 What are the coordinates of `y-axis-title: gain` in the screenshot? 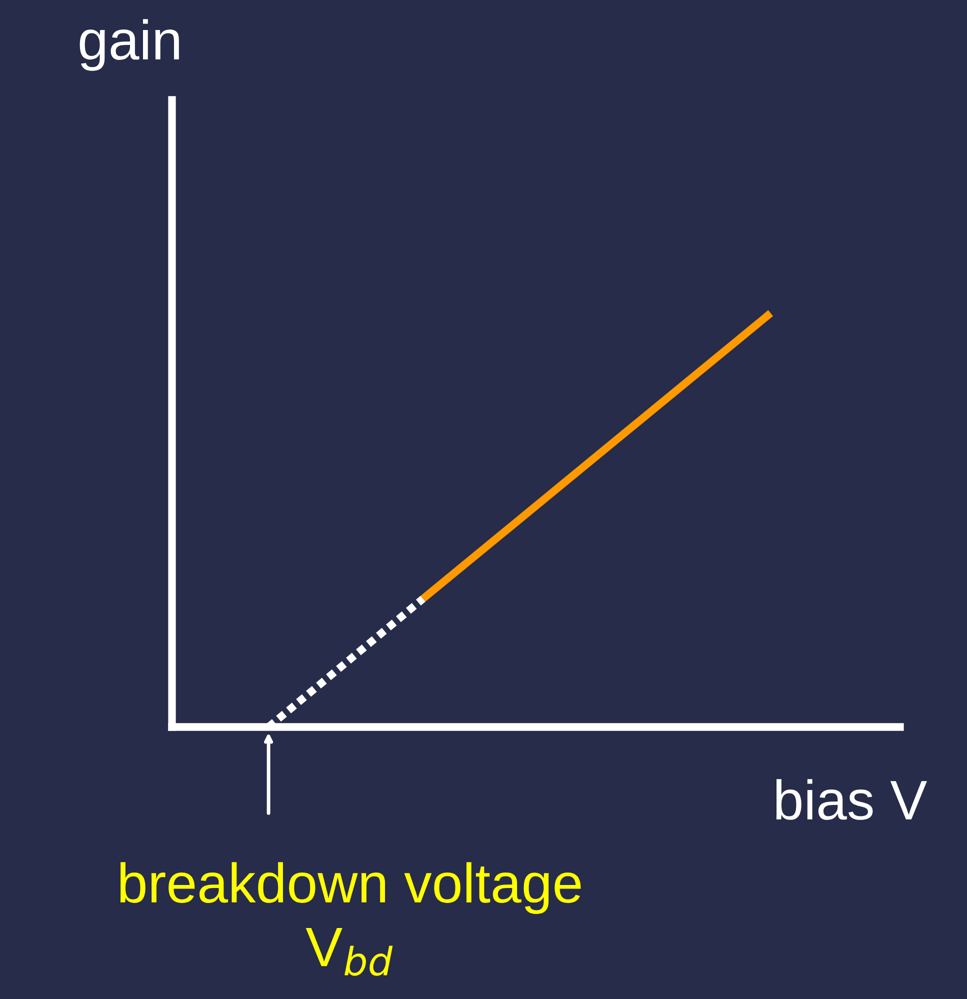 It's located at (129, 45).